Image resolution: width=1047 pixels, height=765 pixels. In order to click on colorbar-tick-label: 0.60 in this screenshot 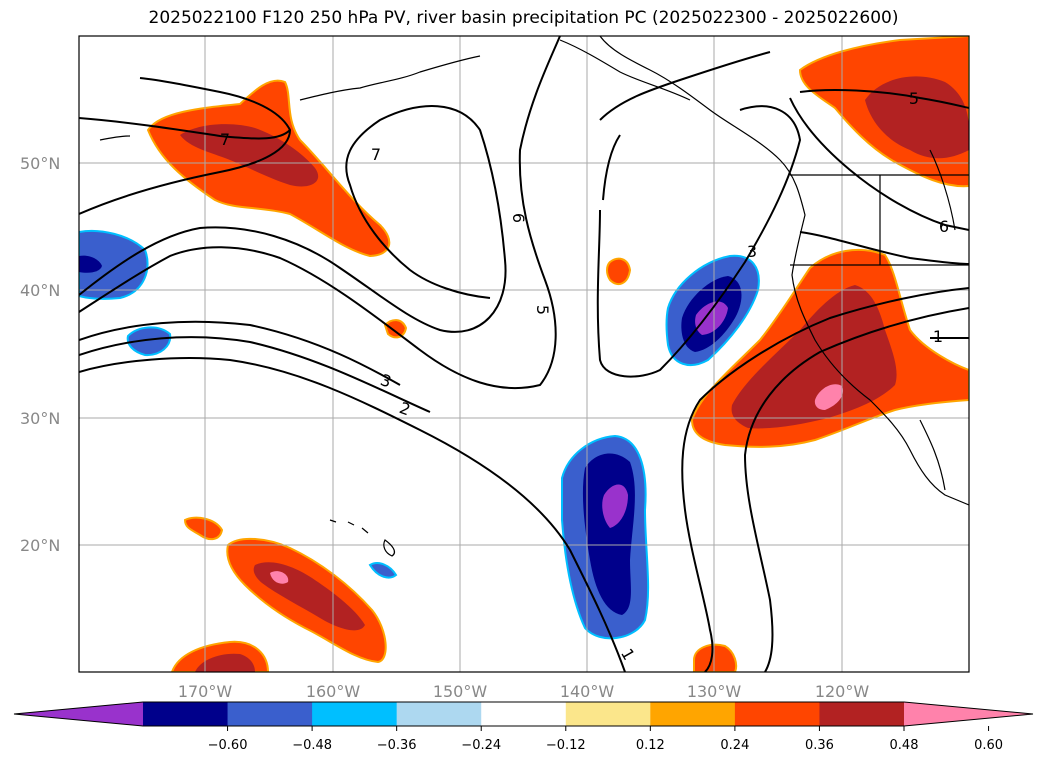, I will do `click(988, 745)`.